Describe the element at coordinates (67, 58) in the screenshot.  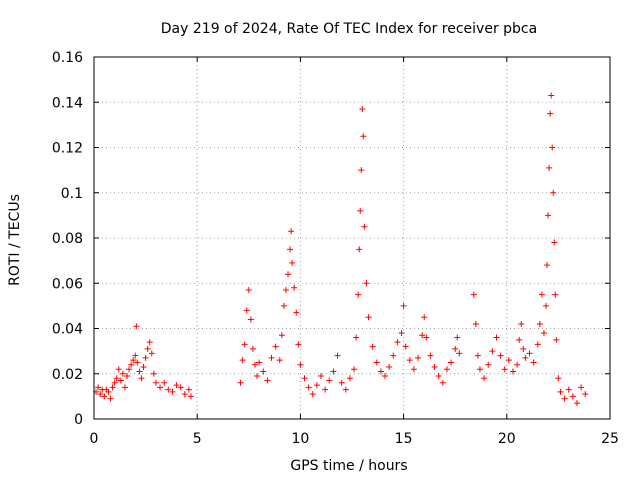
I see `y-tick-label: 0.16` at that location.